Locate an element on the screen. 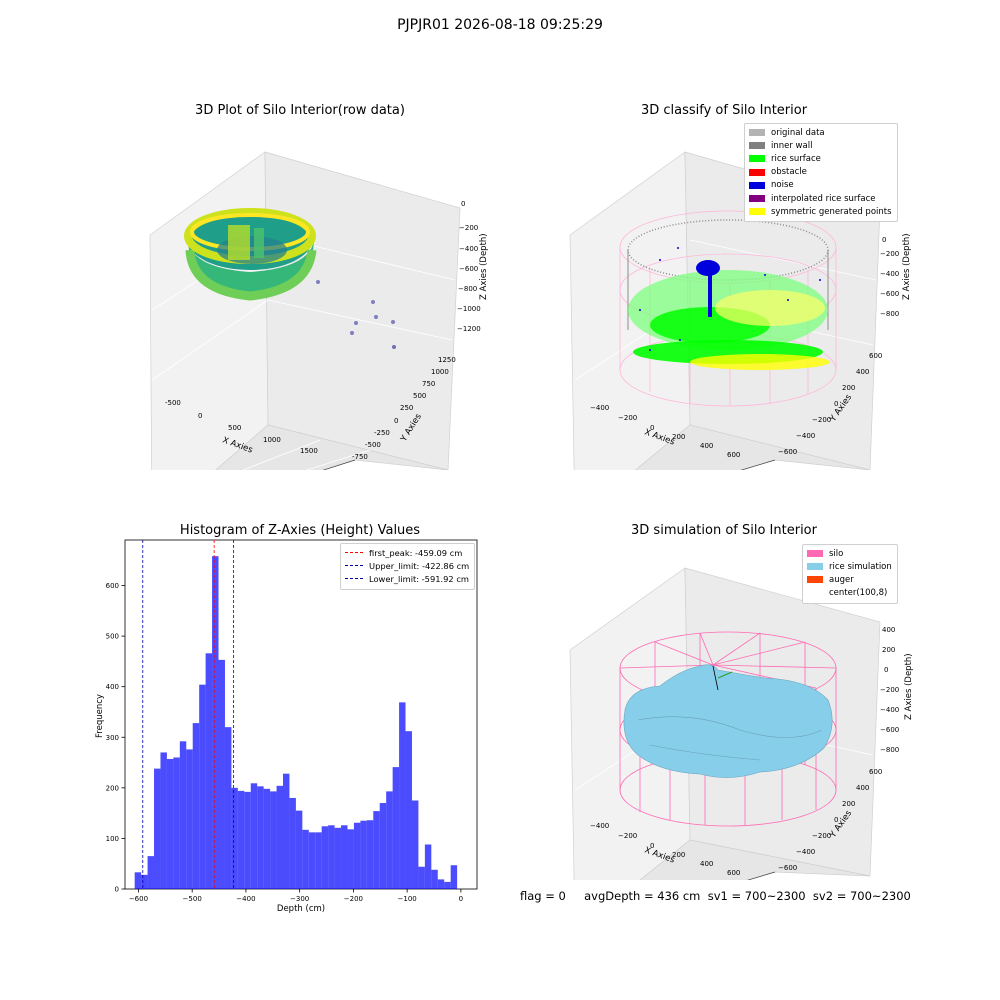 The height and width of the screenshot is (1000, 1000). p1-ztick: −1000 is located at coordinates (469, 309).